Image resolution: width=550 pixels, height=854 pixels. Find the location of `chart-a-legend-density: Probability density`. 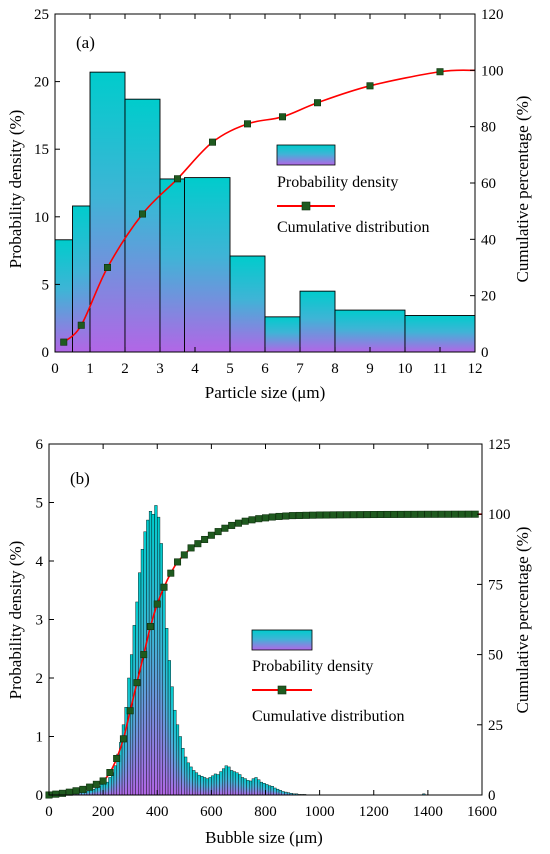

chart-a-legend-density: Probability density is located at coordinates (337, 182).